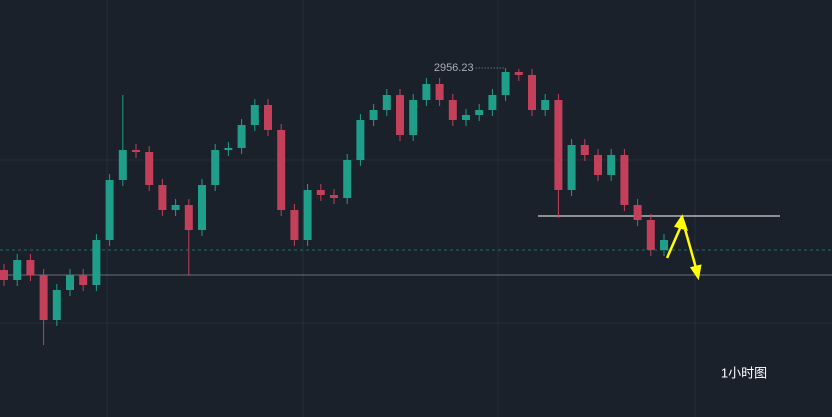  I want to click on max-label: 2956.23, so click(454, 68).